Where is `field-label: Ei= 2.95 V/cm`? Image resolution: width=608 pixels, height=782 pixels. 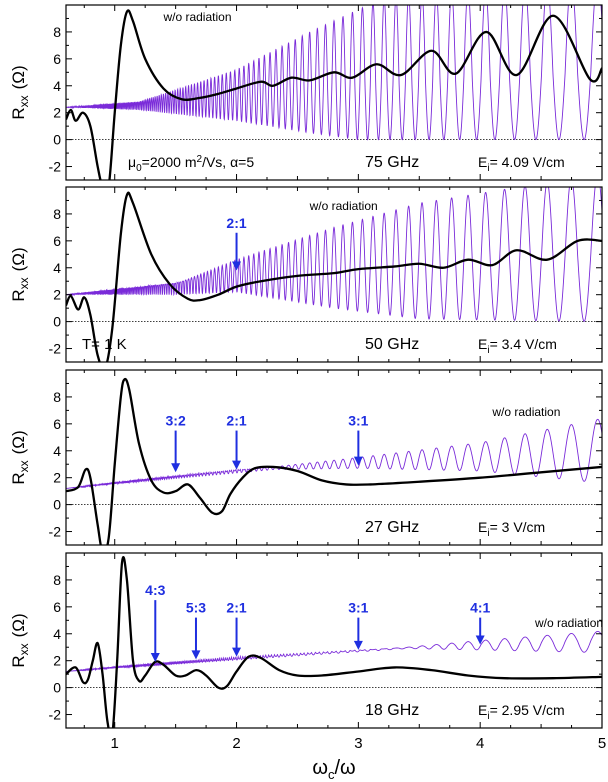 field-label: Ei= 2.95 V/cm is located at coordinates (521, 712).